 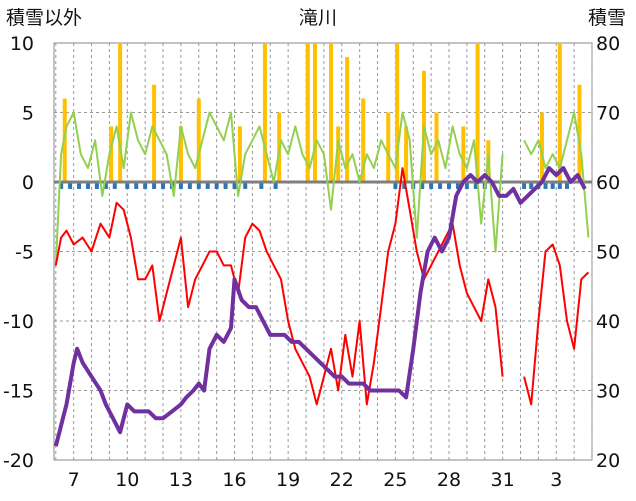 What do you see at coordinates (608, 44) in the screenshot?
I see `y-right-tick-label: 80` at bounding box center [608, 44].